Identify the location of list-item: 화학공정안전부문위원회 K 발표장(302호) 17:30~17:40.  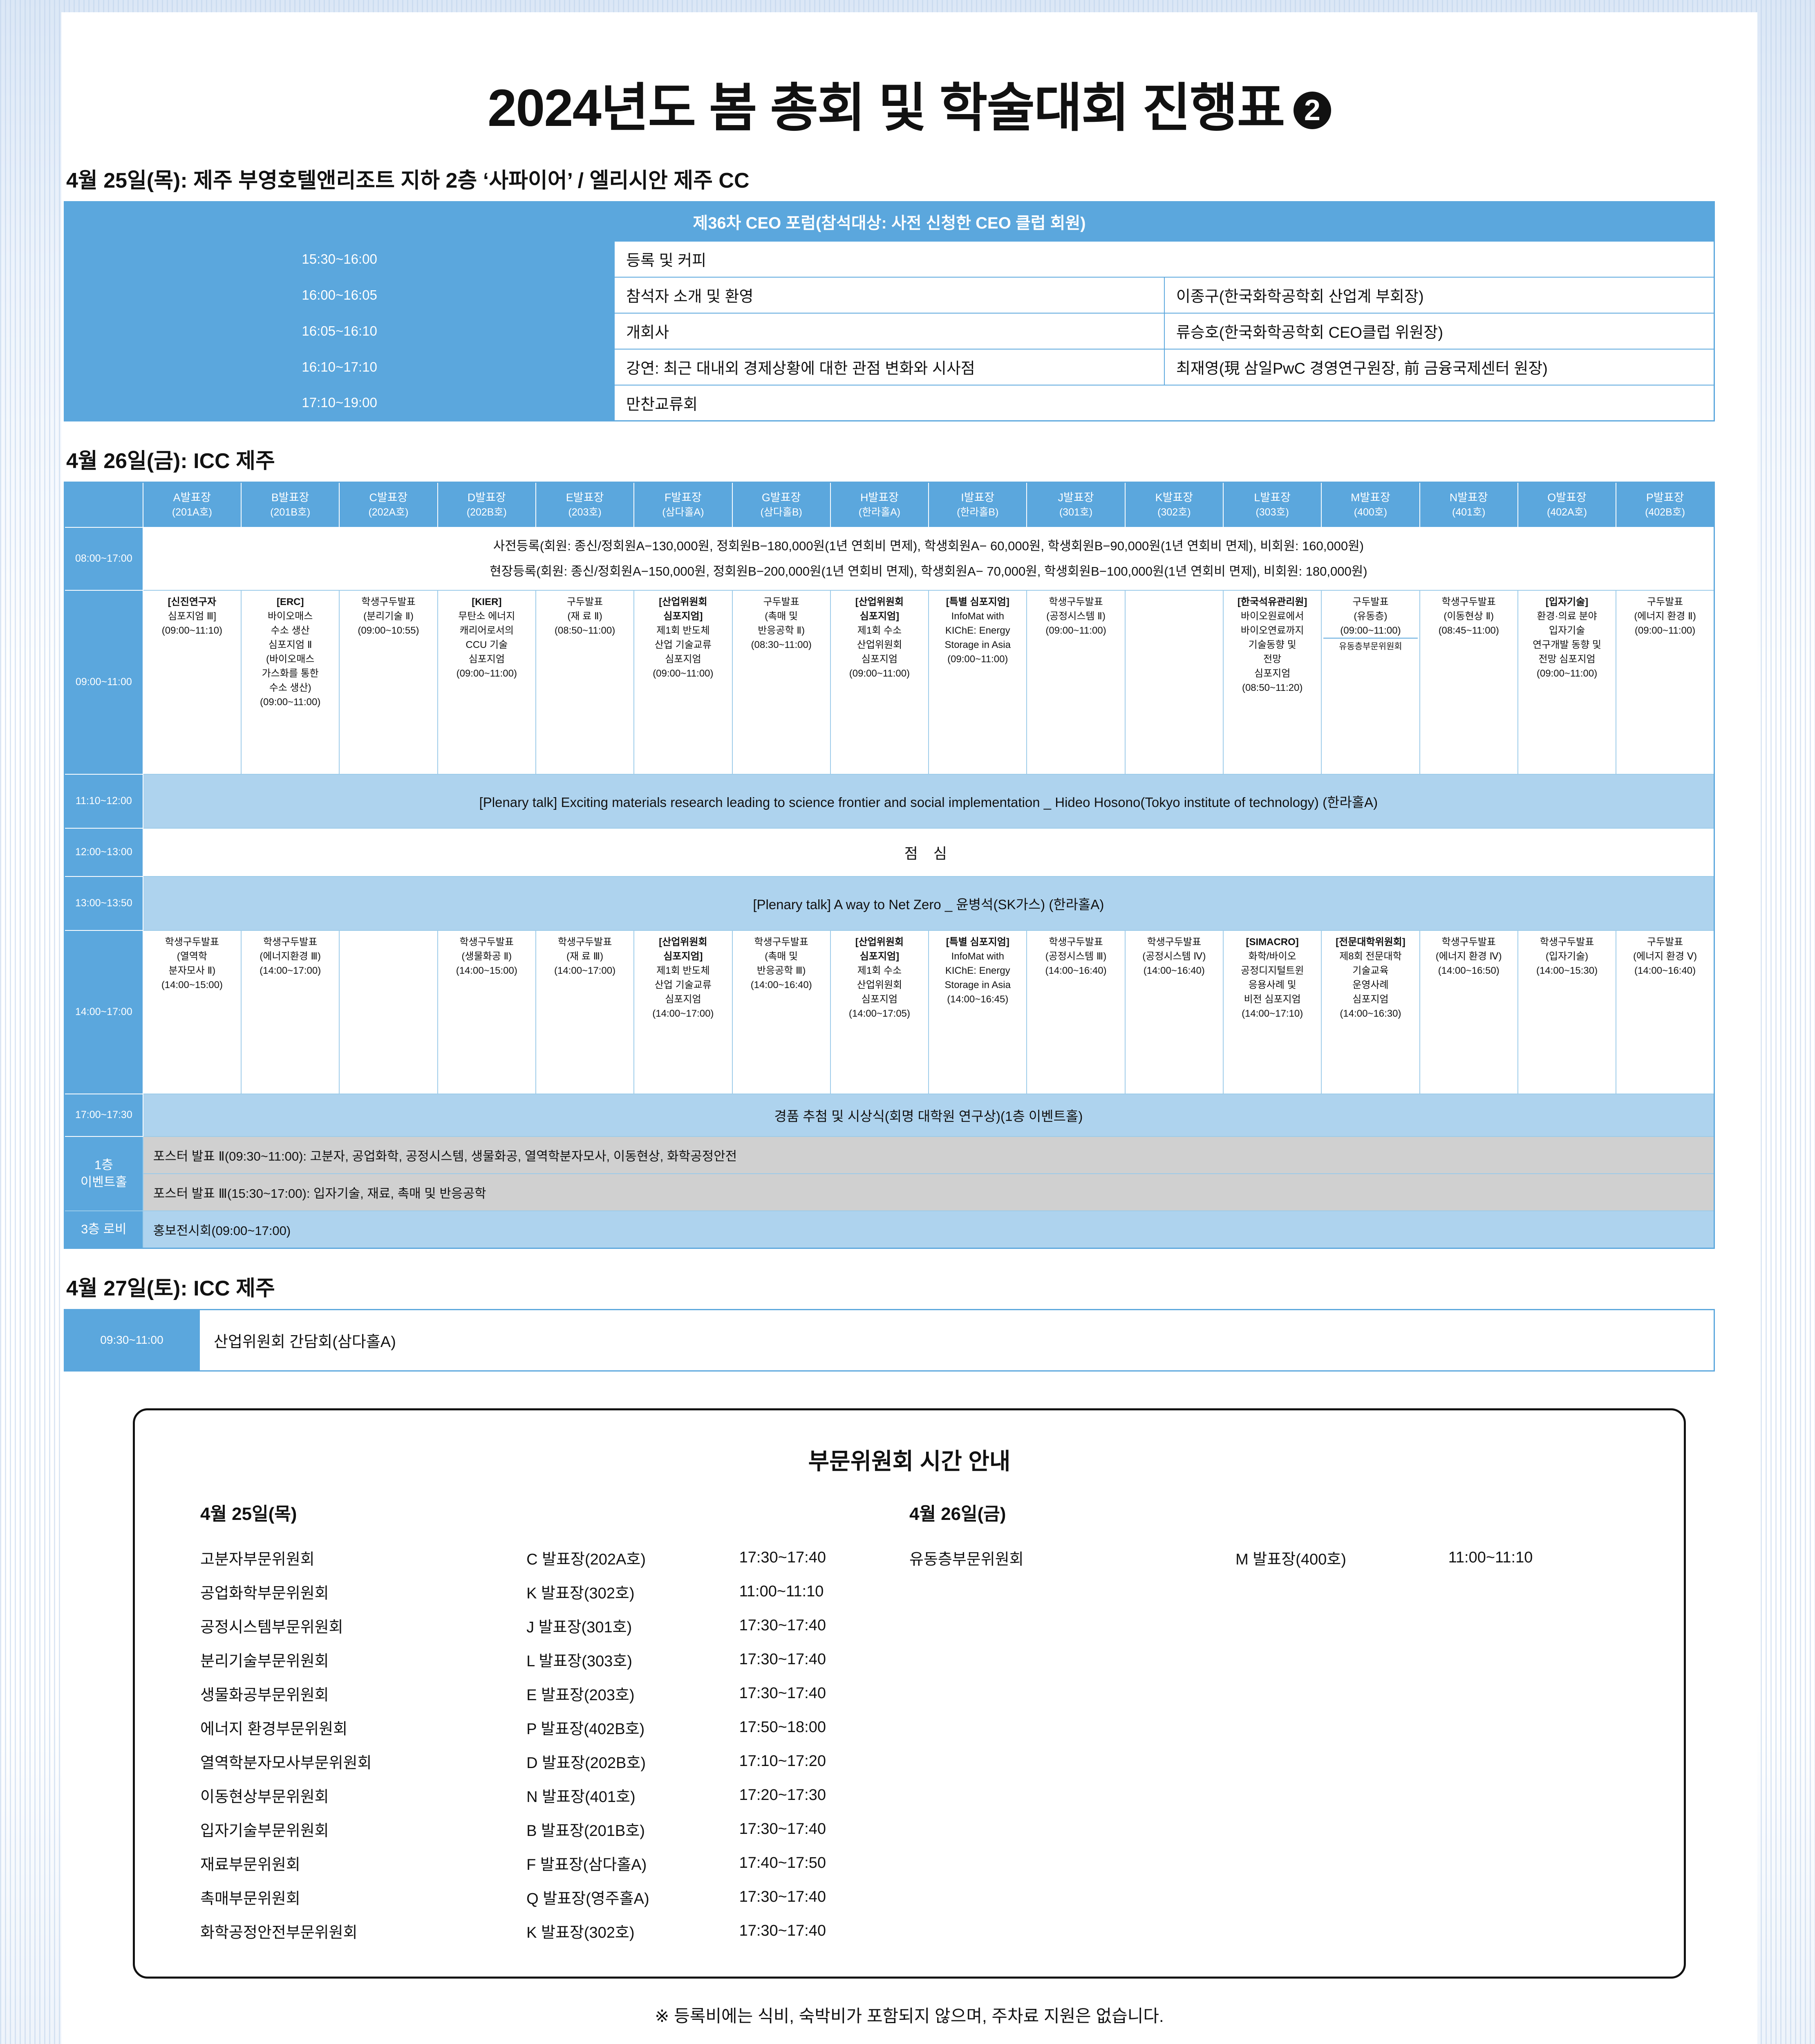
(554, 1931).